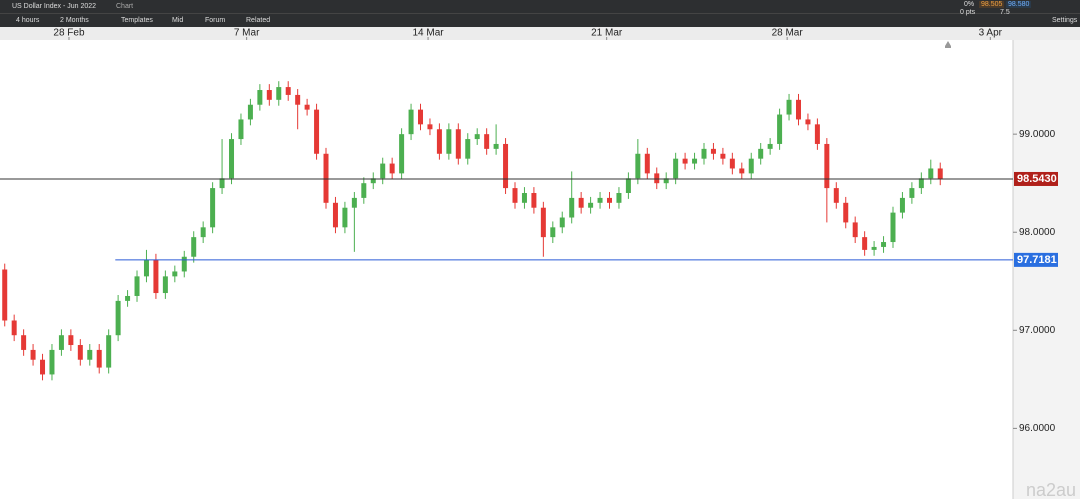 This screenshot has height=499, width=1080. Describe the element at coordinates (1037, 134) in the screenshot. I see `y-tick-label: 99.0000` at that location.